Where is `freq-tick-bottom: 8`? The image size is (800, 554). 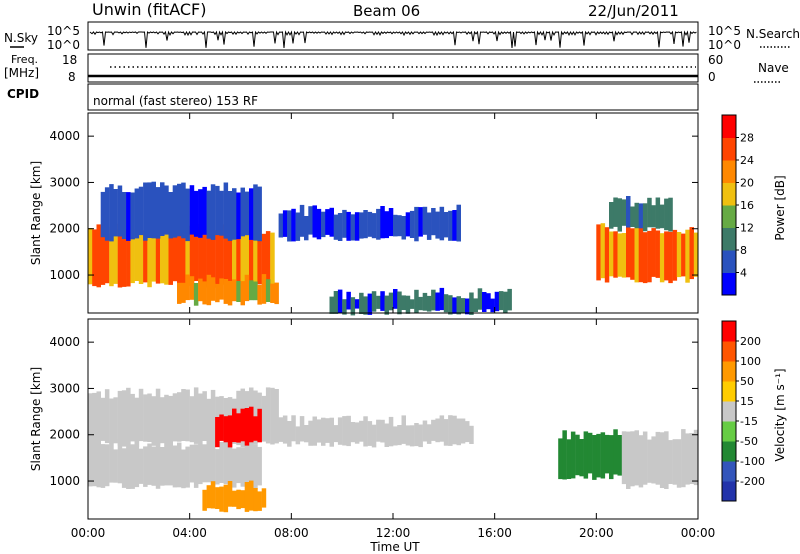 freq-tick-bottom: 8 is located at coordinates (72, 77).